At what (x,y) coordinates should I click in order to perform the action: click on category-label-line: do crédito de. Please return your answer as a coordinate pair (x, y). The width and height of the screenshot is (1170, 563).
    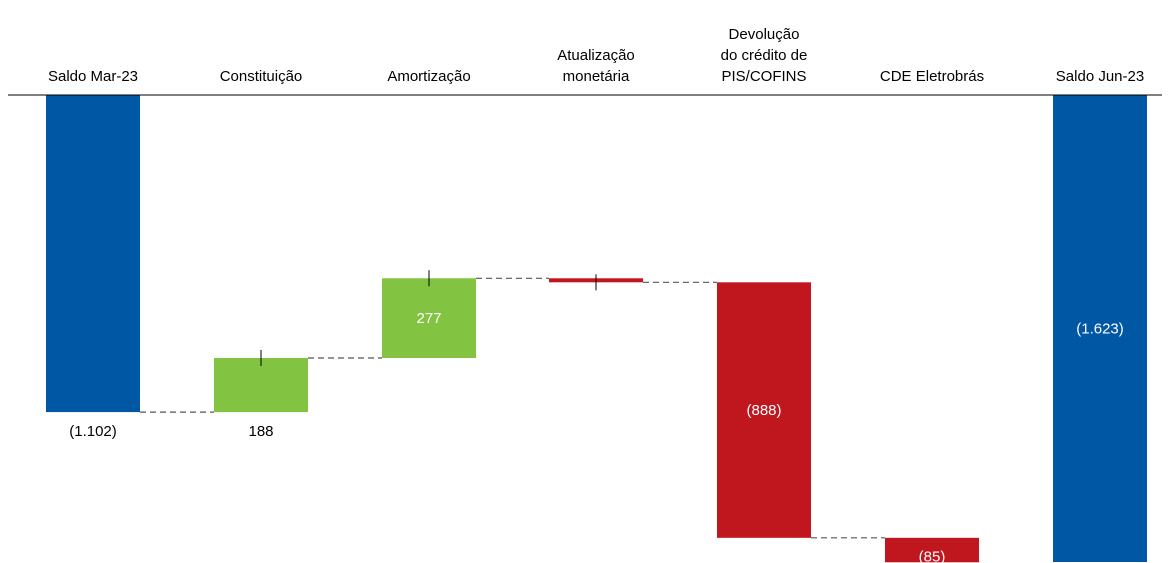
    Looking at the image, I should click on (764, 55).